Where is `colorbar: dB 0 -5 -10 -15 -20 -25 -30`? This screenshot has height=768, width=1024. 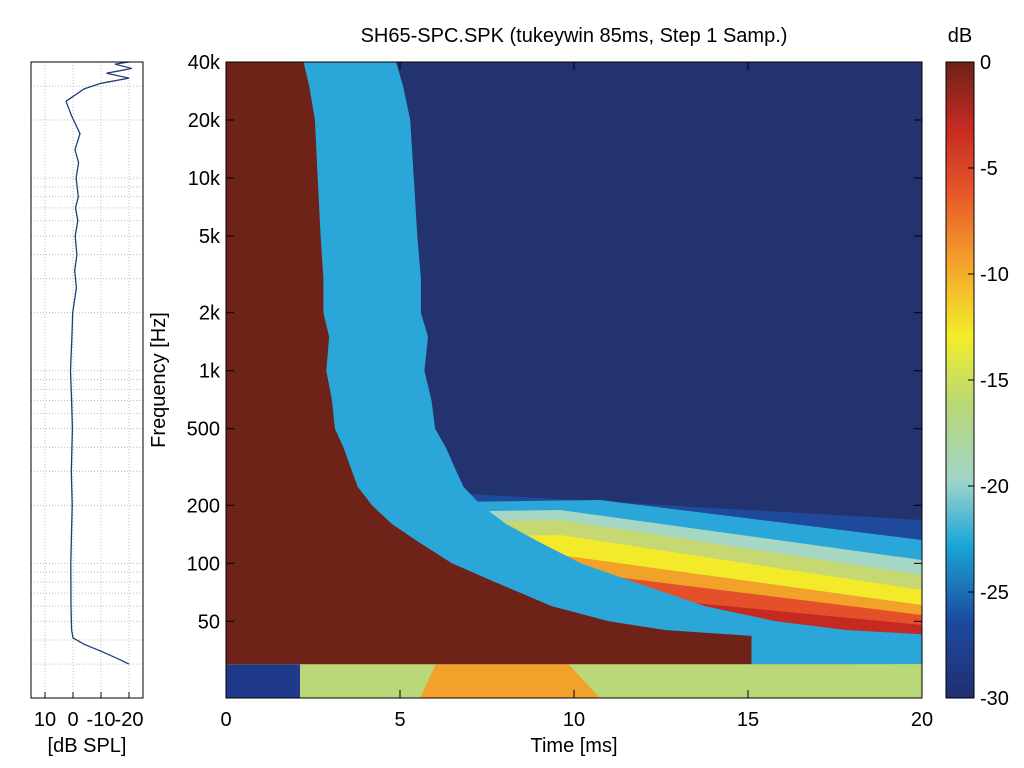 colorbar: dB 0 -5 -10 -15 -20 -25 -30 is located at coordinates (977, 367).